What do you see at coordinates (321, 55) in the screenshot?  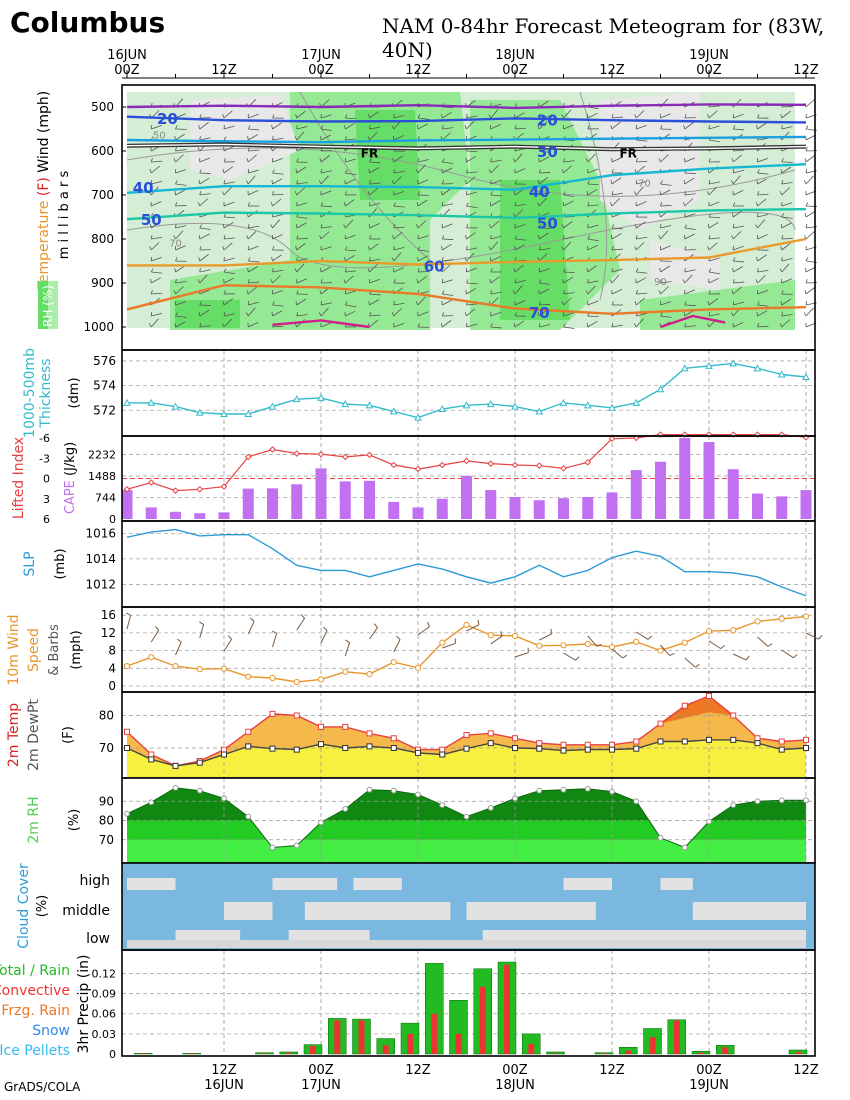 I see `time-label-top-date: 17JUN` at bounding box center [321, 55].